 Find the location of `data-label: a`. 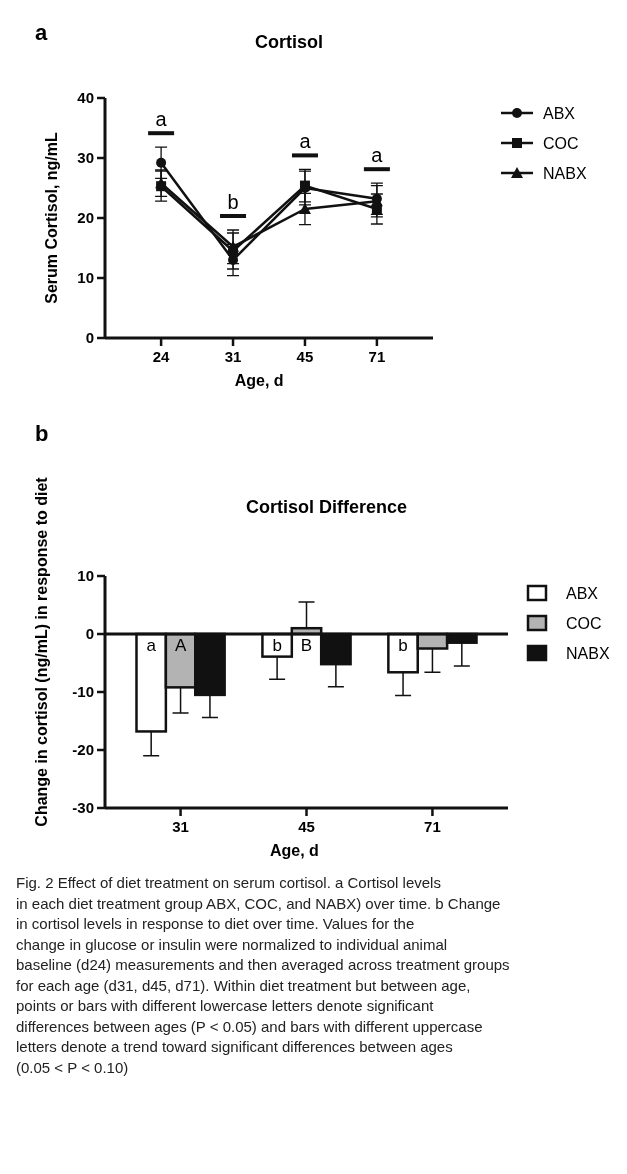

data-label: a is located at coordinates (151, 645).